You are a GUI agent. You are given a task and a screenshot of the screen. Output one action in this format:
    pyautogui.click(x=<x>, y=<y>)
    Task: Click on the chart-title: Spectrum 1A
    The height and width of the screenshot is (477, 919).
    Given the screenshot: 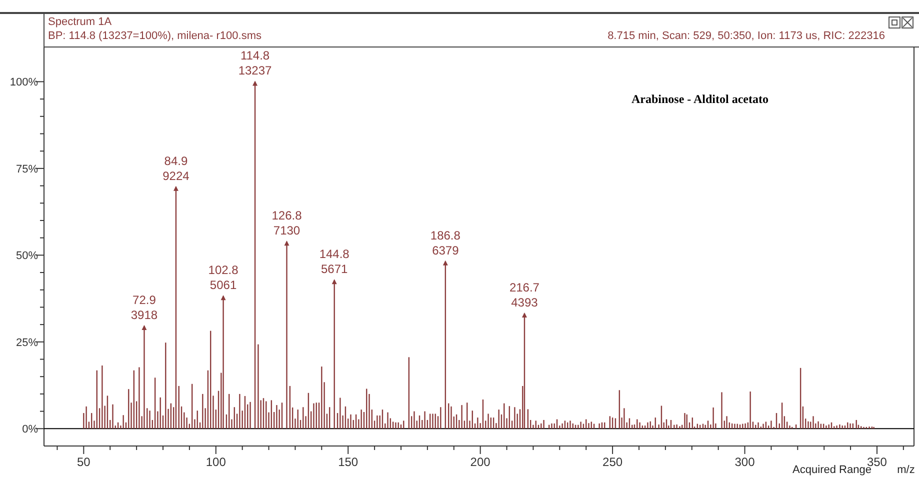 What is the action you would take?
    pyautogui.click(x=80, y=22)
    